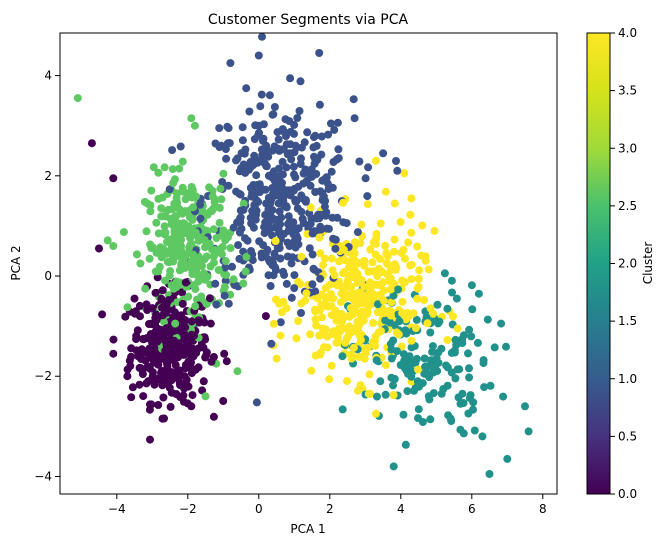 This screenshot has width=671, height=547. Describe the element at coordinates (627, 148) in the screenshot. I see `colorbar-tick-label: 3.0` at that location.